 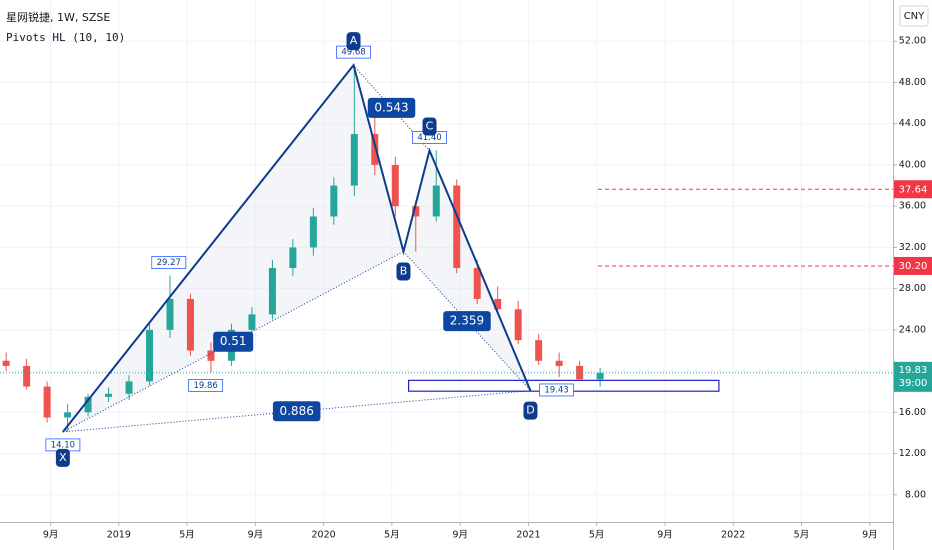 I want to click on symbol-title: 星网锐捷, 1W, SZSE, so click(x=58, y=17).